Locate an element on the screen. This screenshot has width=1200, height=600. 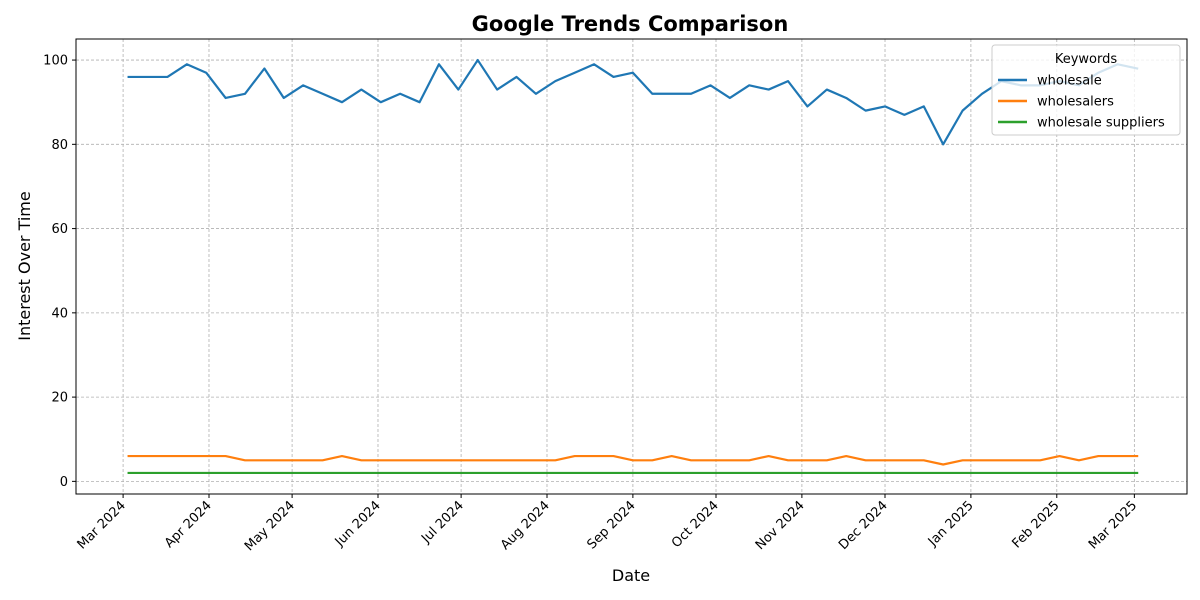
legend-label-wholesale-suppliers: wholesale suppliers is located at coordinates (1101, 123).